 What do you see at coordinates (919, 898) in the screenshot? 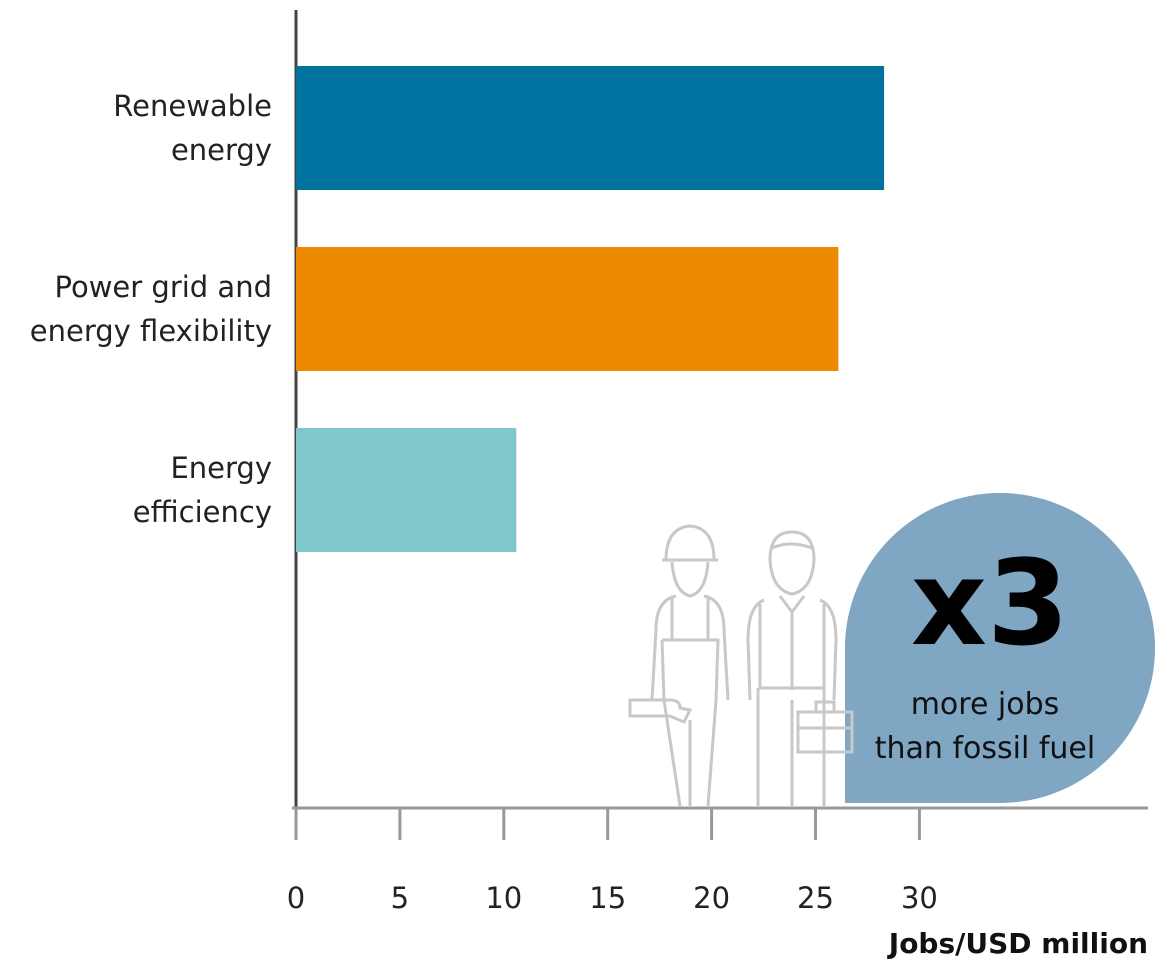
I see `x-tick-label: 30` at bounding box center [919, 898].